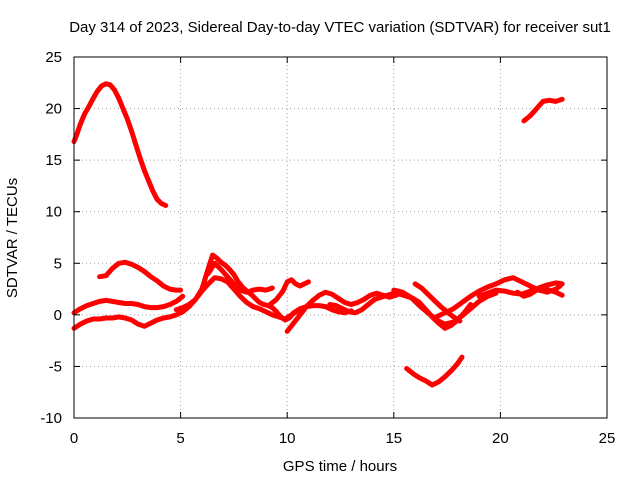 This screenshot has height=480, width=640. Describe the element at coordinates (289, 292) in the screenshot. I see `series-arc-g` at that location.